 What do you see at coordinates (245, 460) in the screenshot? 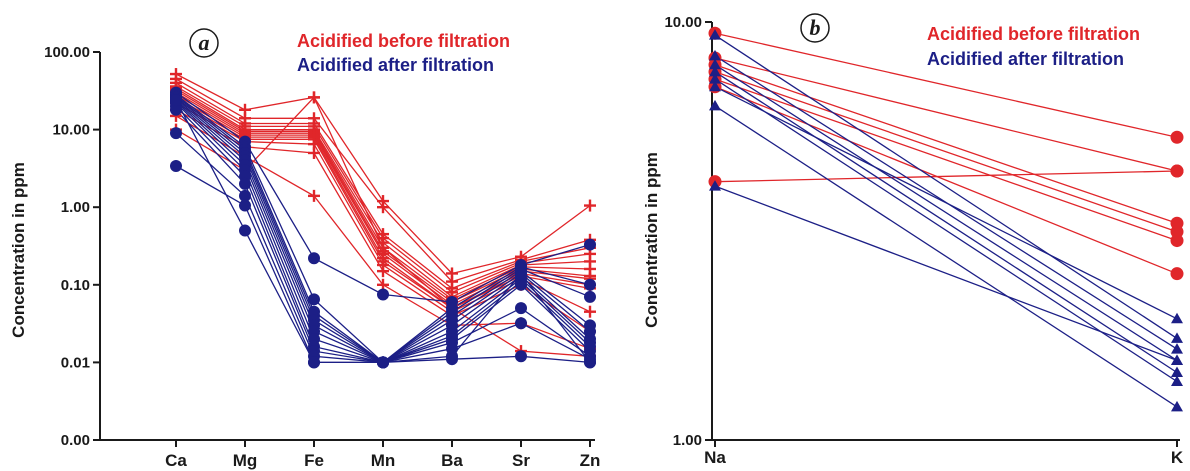
I see `panel-a-x-tick-label: Mg` at bounding box center [245, 460].